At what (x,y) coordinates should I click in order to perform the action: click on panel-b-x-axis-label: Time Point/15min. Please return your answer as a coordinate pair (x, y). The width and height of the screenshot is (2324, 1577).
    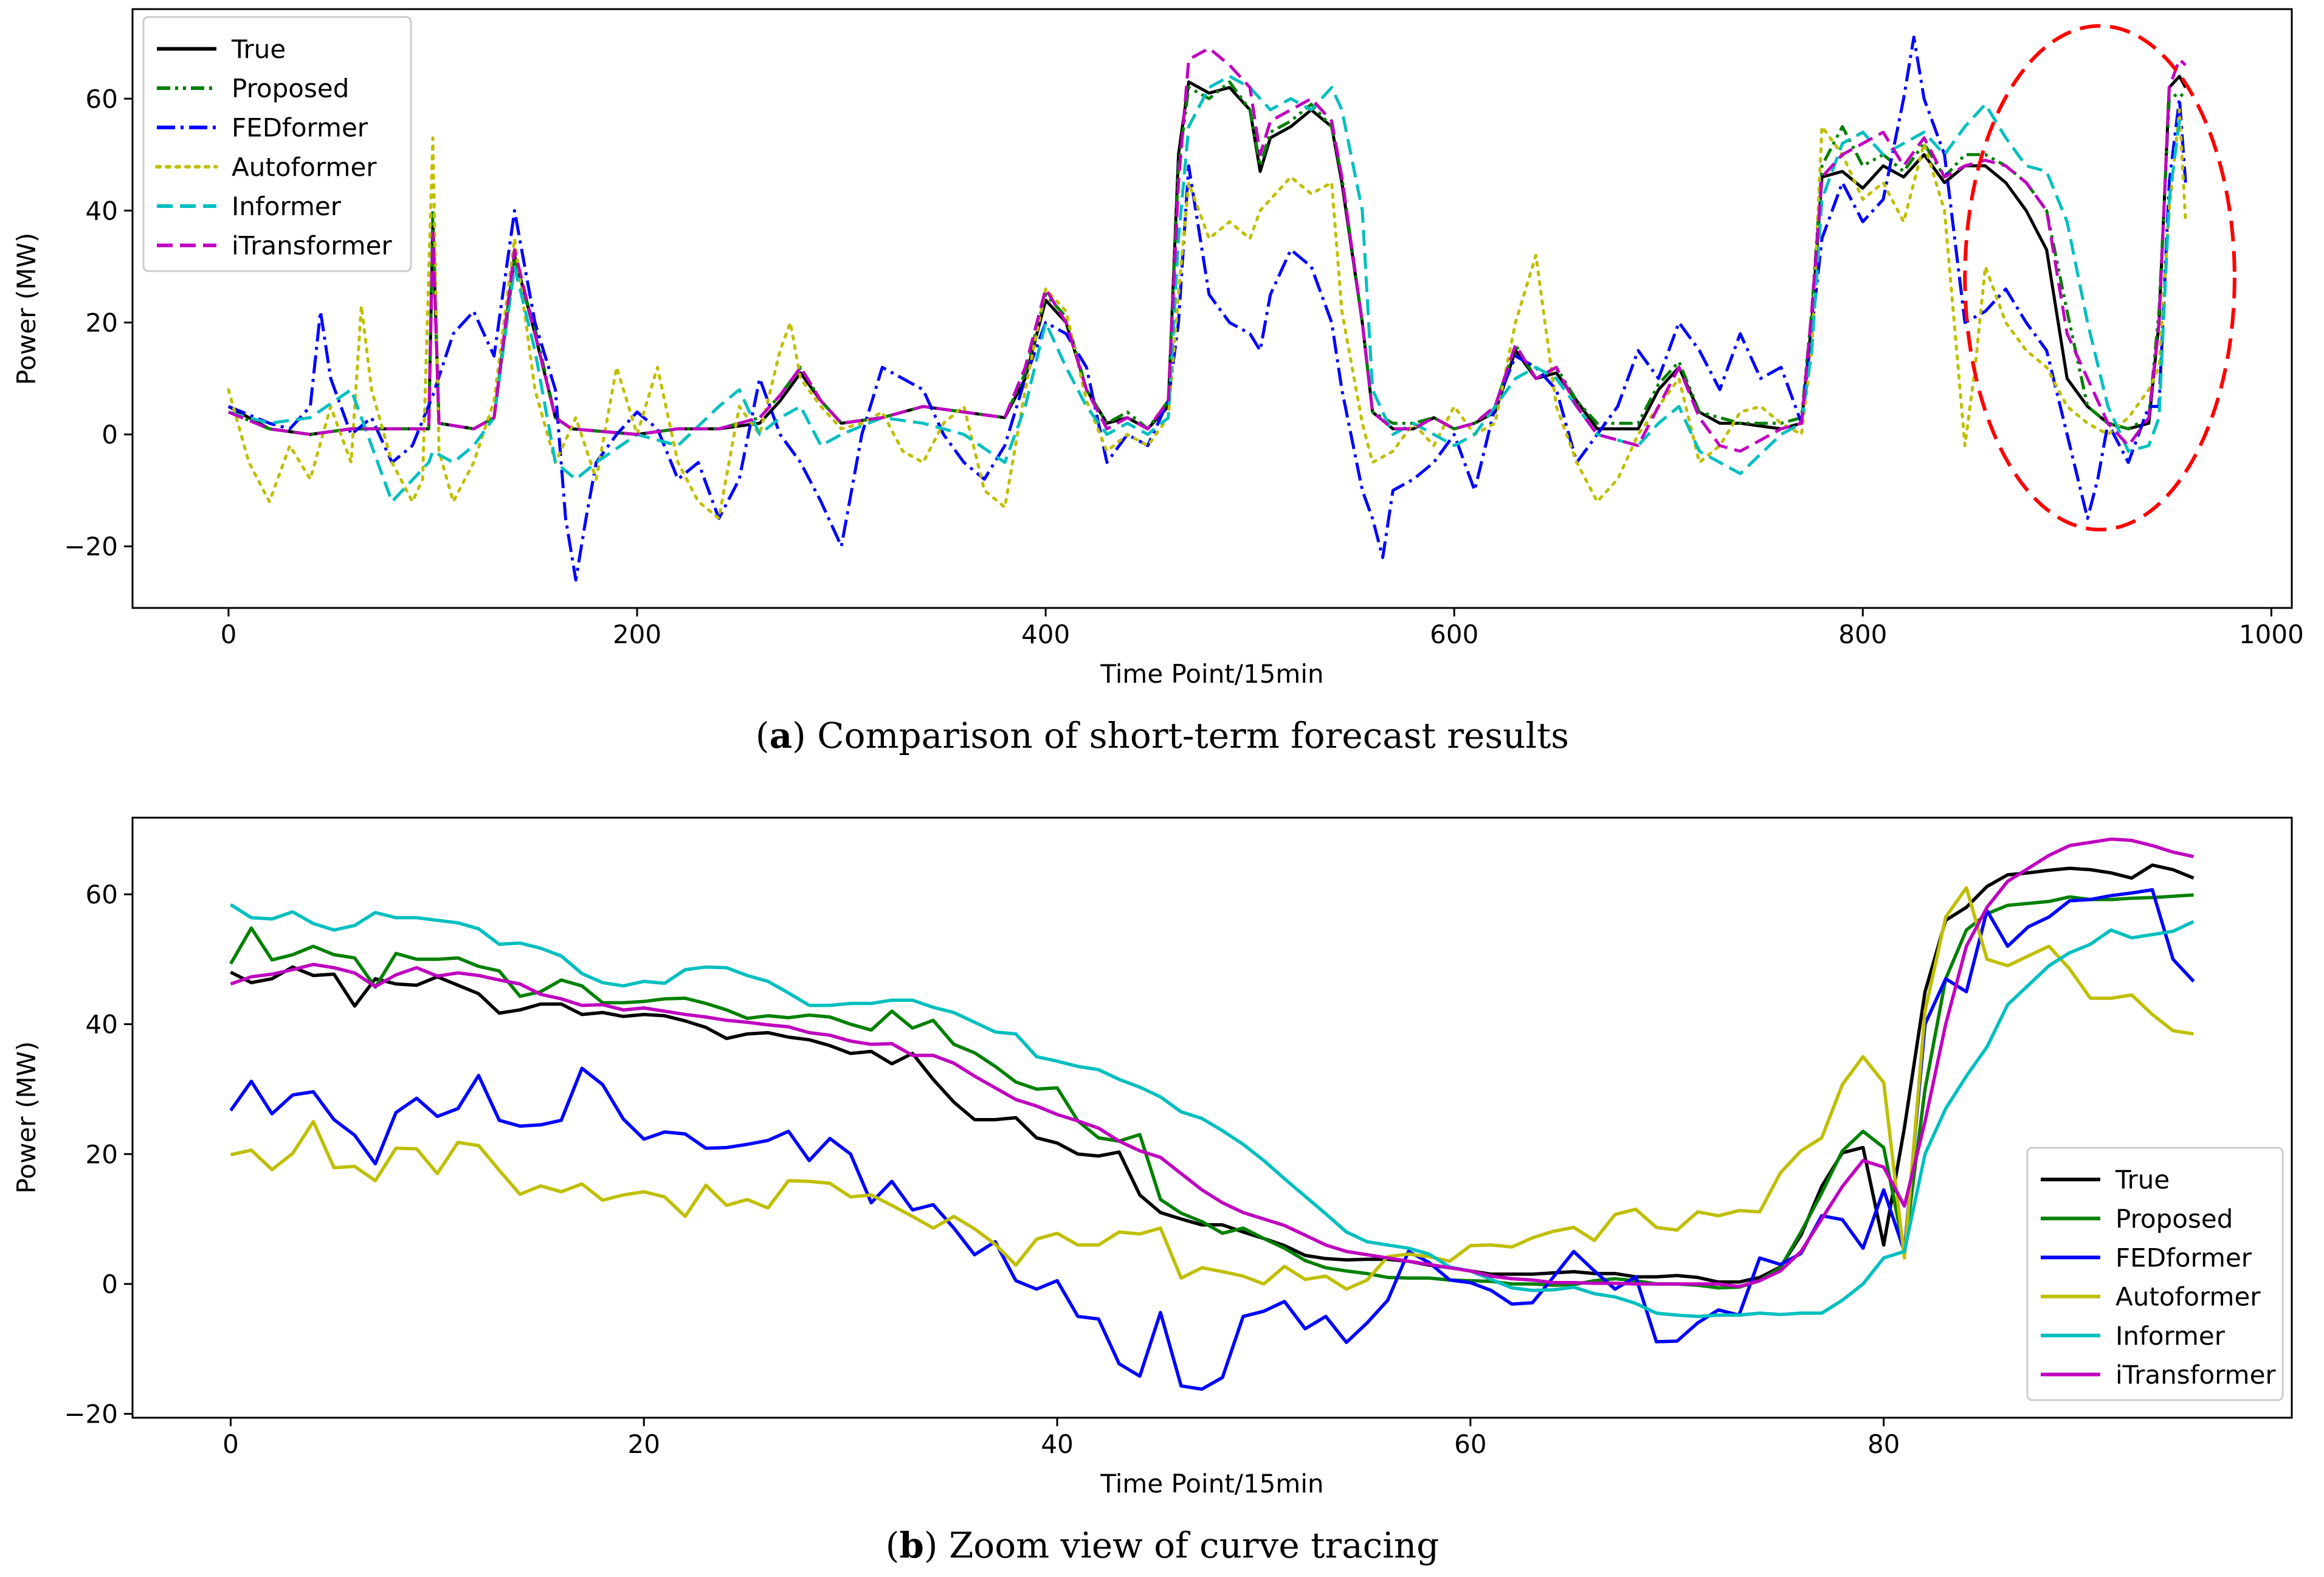
    Looking at the image, I should click on (1211, 1484).